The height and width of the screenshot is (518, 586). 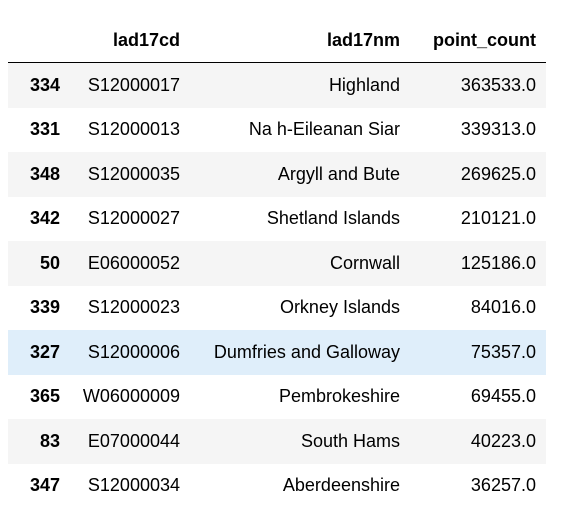 What do you see at coordinates (133, 440) in the screenshot?
I see `cell-lad17cd: E07000044` at bounding box center [133, 440].